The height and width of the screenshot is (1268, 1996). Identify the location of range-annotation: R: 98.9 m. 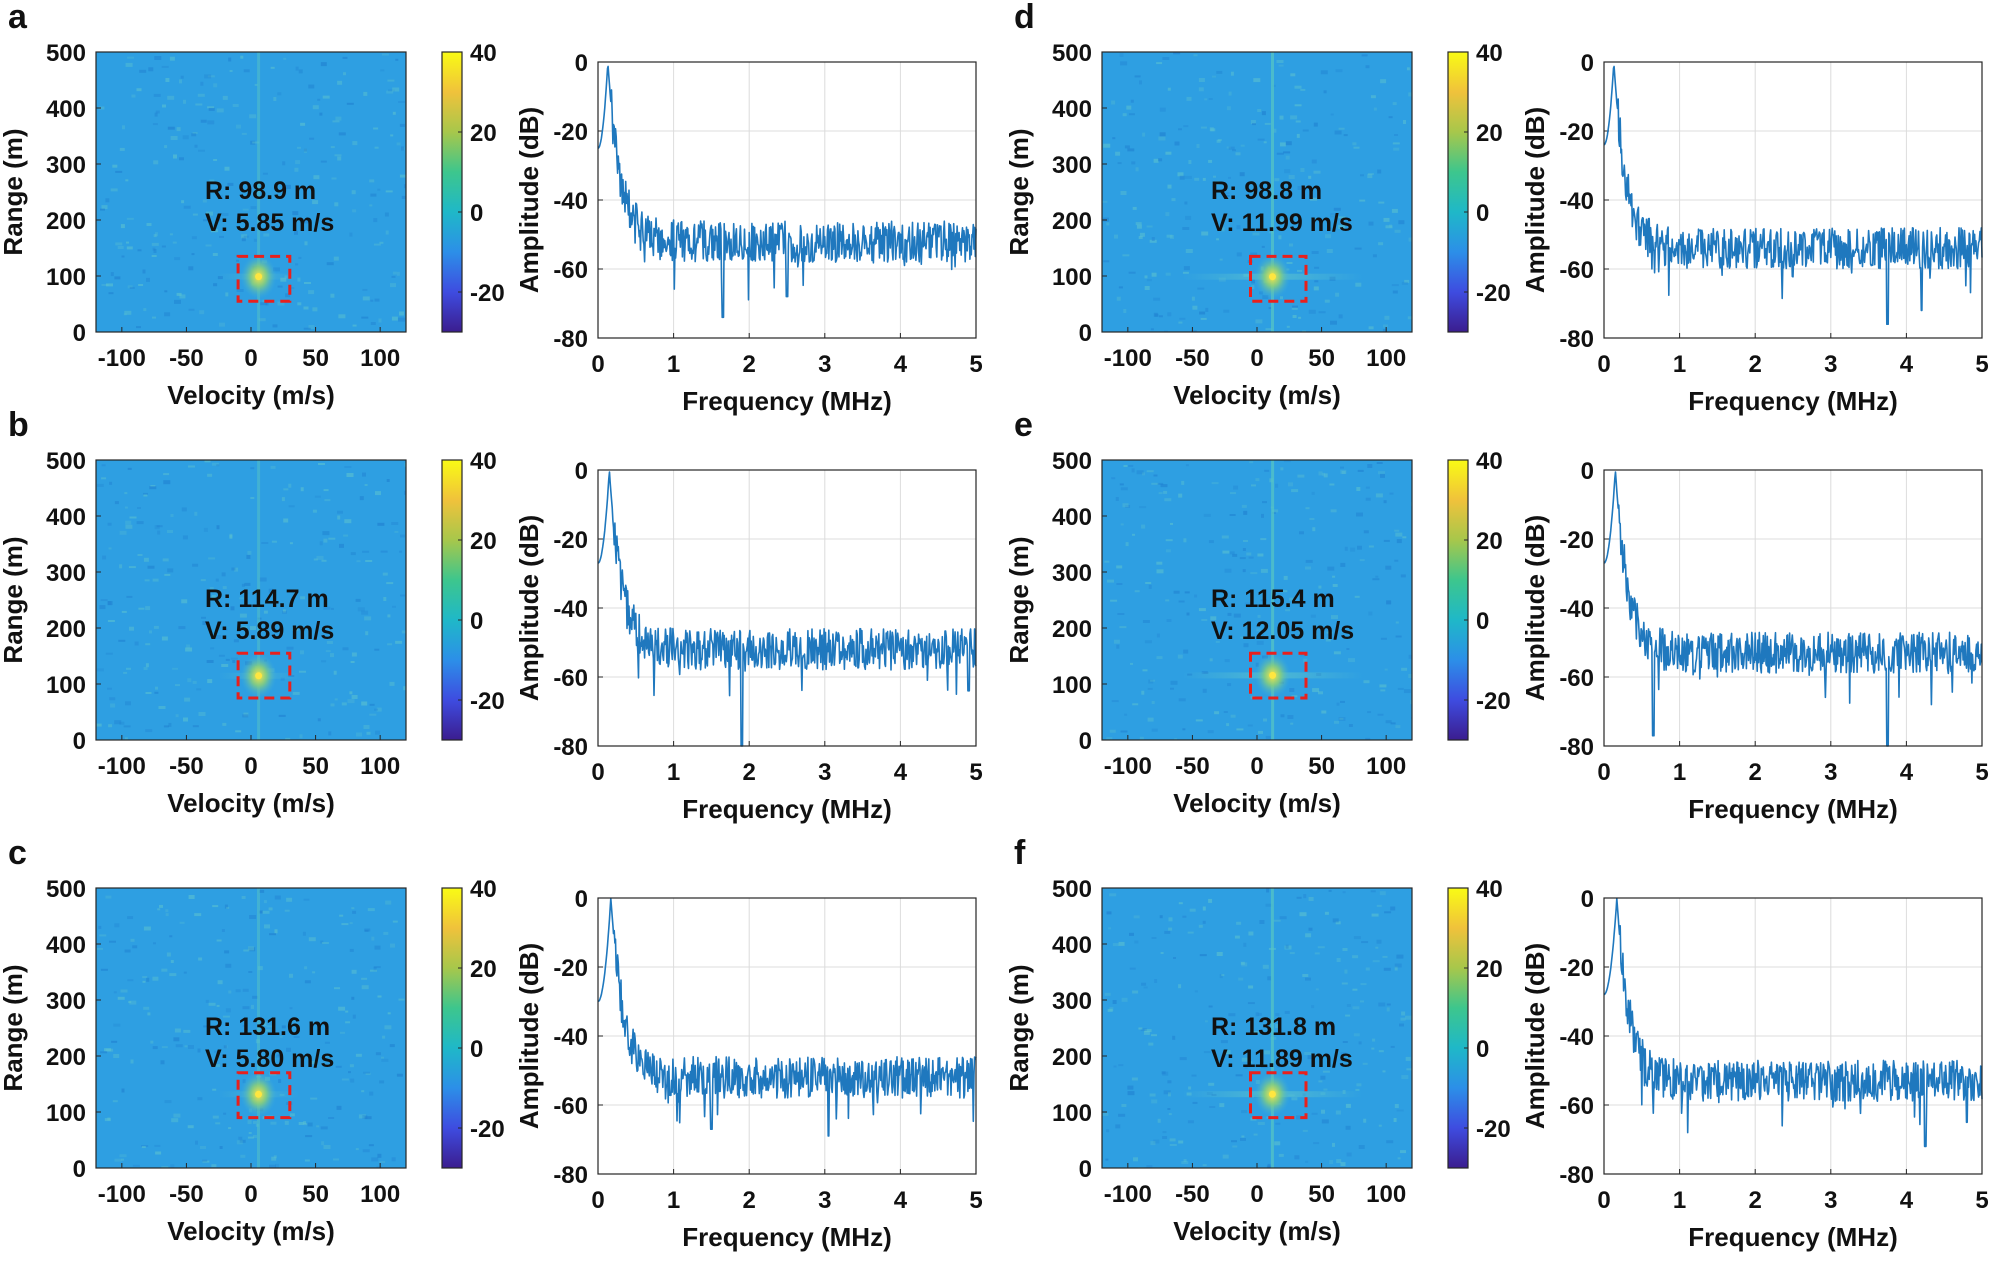
(260, 191).